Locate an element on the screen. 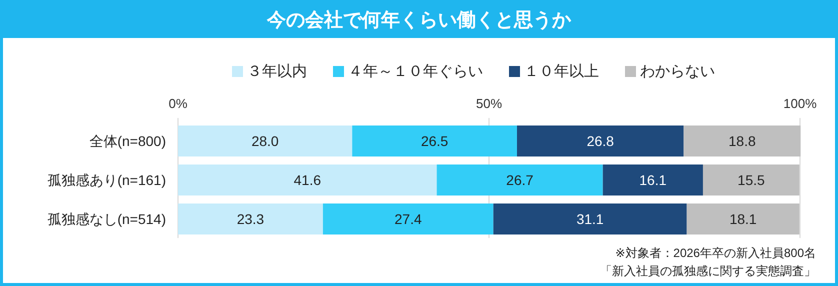 This screenshot has width=838, height=286. data-label: 26.8 is located at coordinates (600, 141).